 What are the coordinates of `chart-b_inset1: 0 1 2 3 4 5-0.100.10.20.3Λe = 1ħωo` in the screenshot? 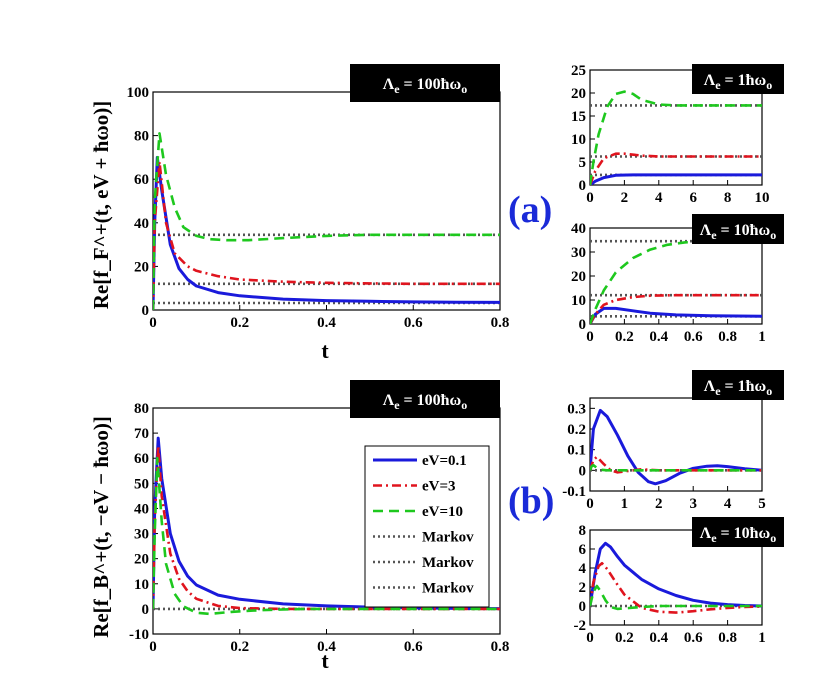 It's located at (673, 441).